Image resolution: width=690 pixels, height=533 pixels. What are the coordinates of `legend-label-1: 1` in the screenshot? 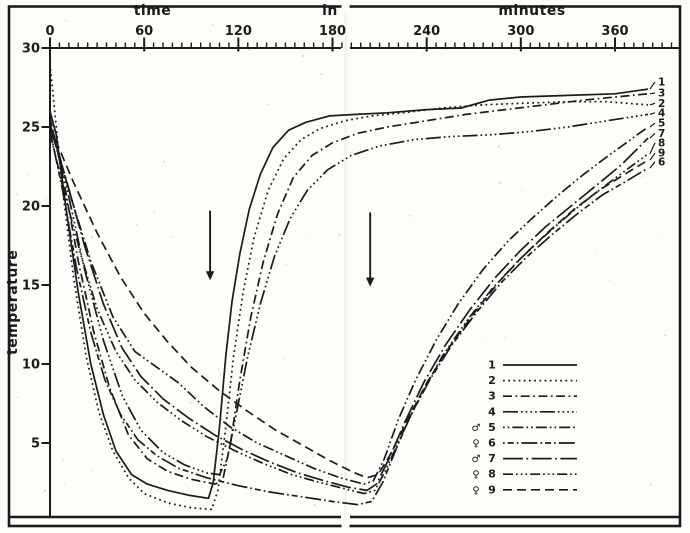 It's located at (492, 365).